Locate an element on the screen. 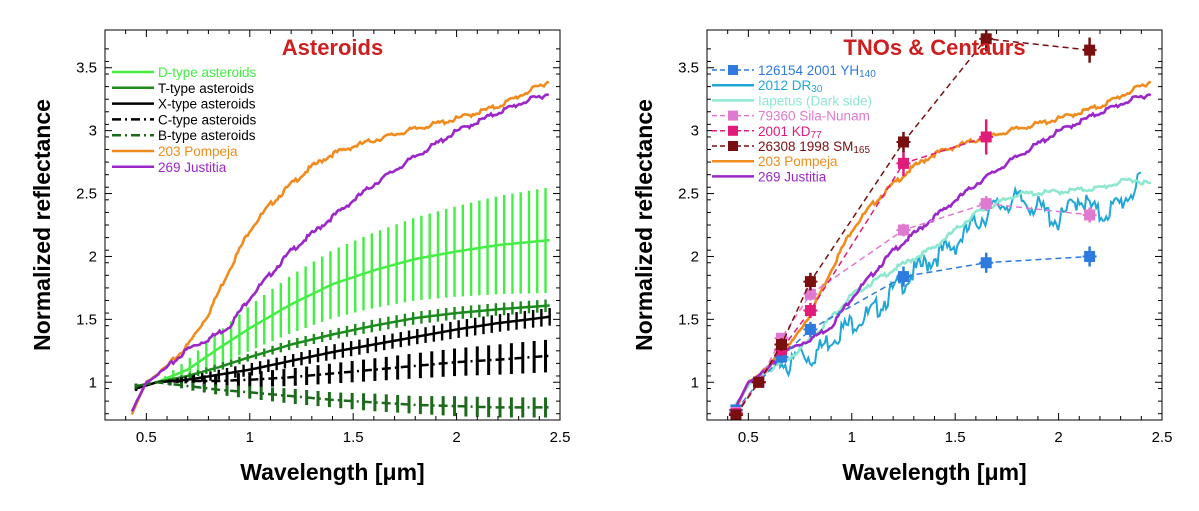 The width and height of the screenshot is (1199, 511). legend-entry-126154-2001-yh: 126154 2001 YH140 is located at coordinates (794, 71).